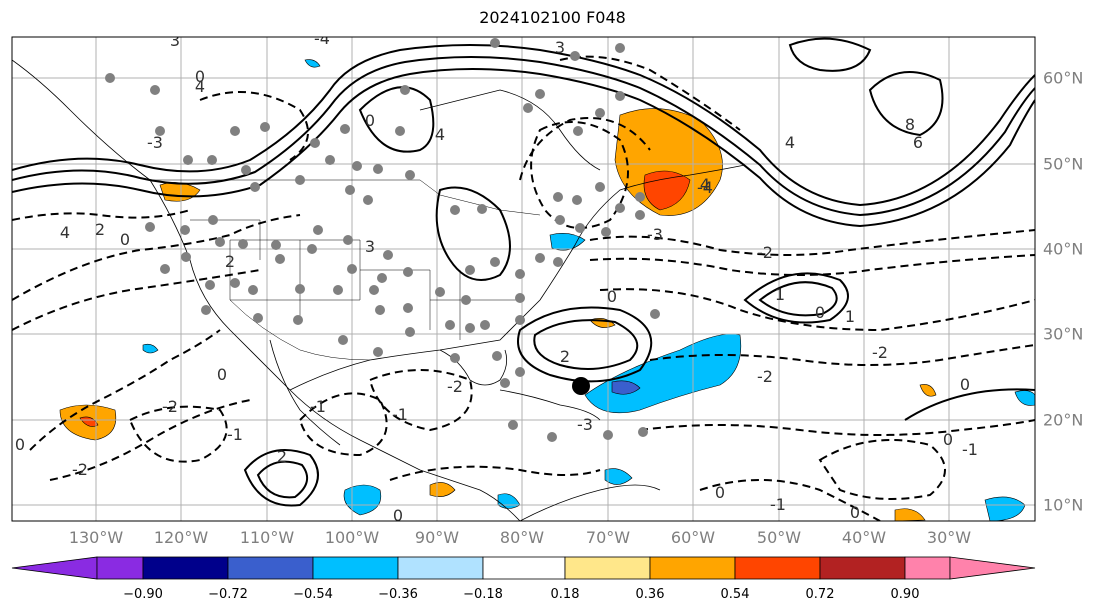  What do you see at coordinates (1063, 420) in the screenshot?
I see `lat-label: 20°N` at bounding box center [1063, 420].